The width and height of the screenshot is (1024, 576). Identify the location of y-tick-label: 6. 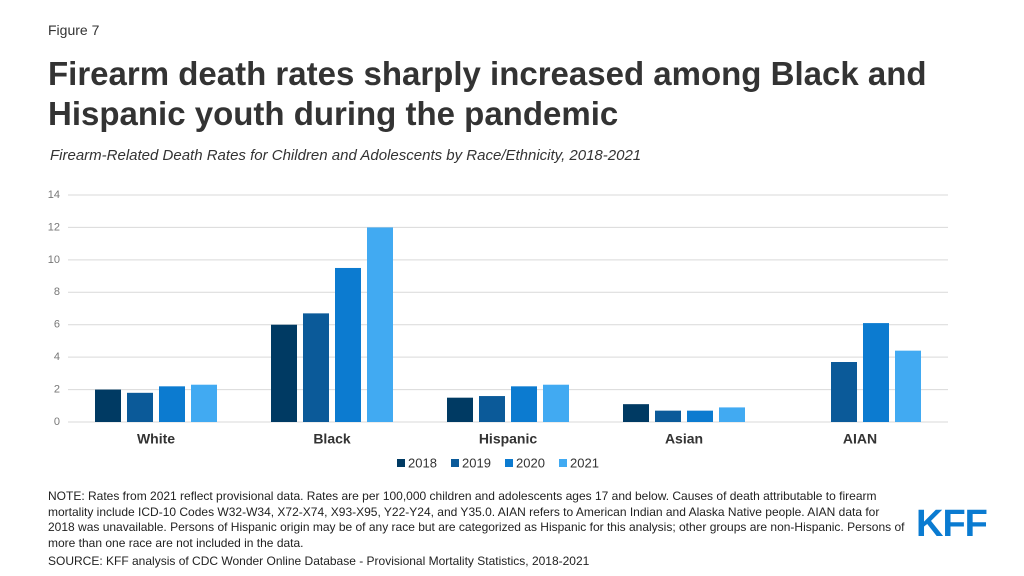
(57, 325).